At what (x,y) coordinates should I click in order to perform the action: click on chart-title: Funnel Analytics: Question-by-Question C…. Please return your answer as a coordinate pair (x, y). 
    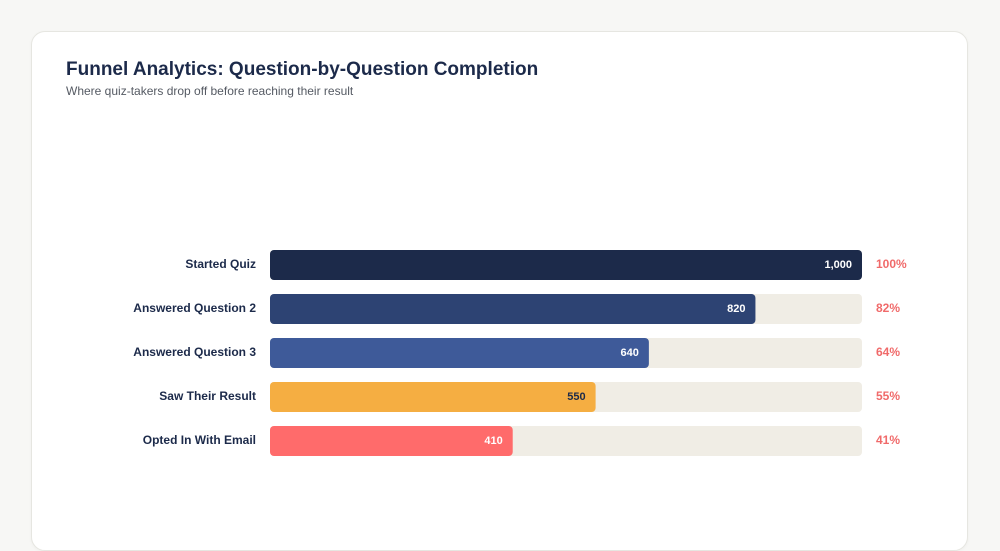
    Looking at the image, I should click on (302, 69).